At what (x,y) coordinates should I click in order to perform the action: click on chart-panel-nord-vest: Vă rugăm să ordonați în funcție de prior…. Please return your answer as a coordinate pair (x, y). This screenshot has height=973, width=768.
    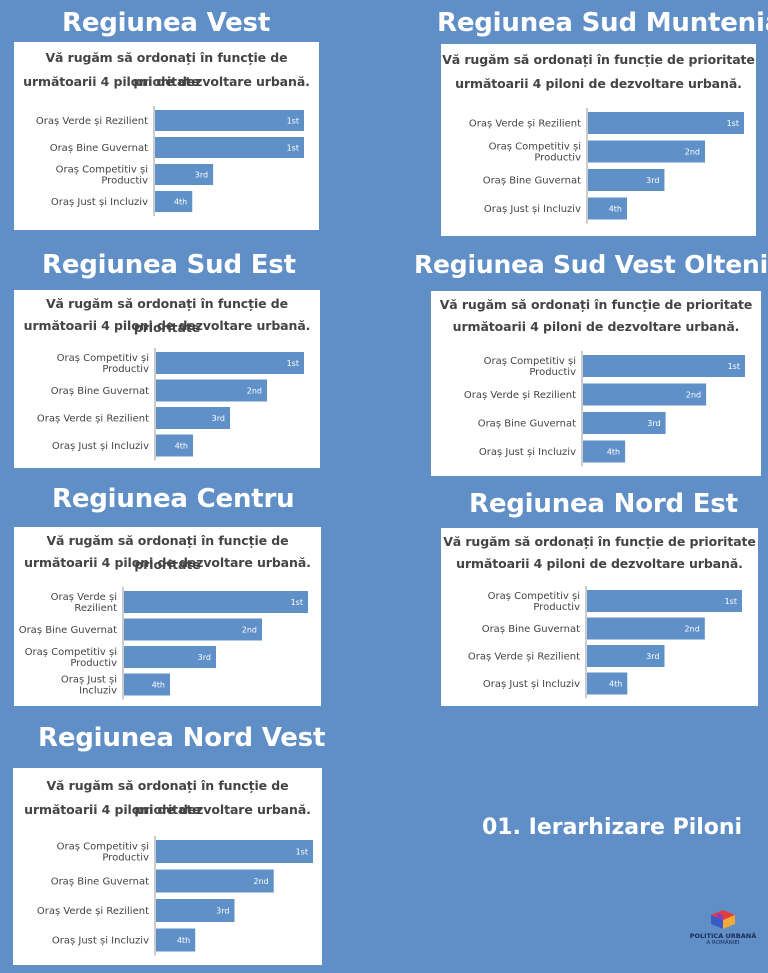
    Looking at the image, I should click on (167, 866).